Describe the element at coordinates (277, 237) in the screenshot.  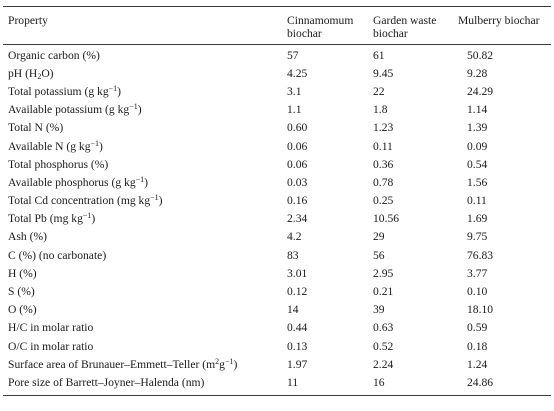
I see `table-row: Ash (%) 4.2 29 9.75` at that location.